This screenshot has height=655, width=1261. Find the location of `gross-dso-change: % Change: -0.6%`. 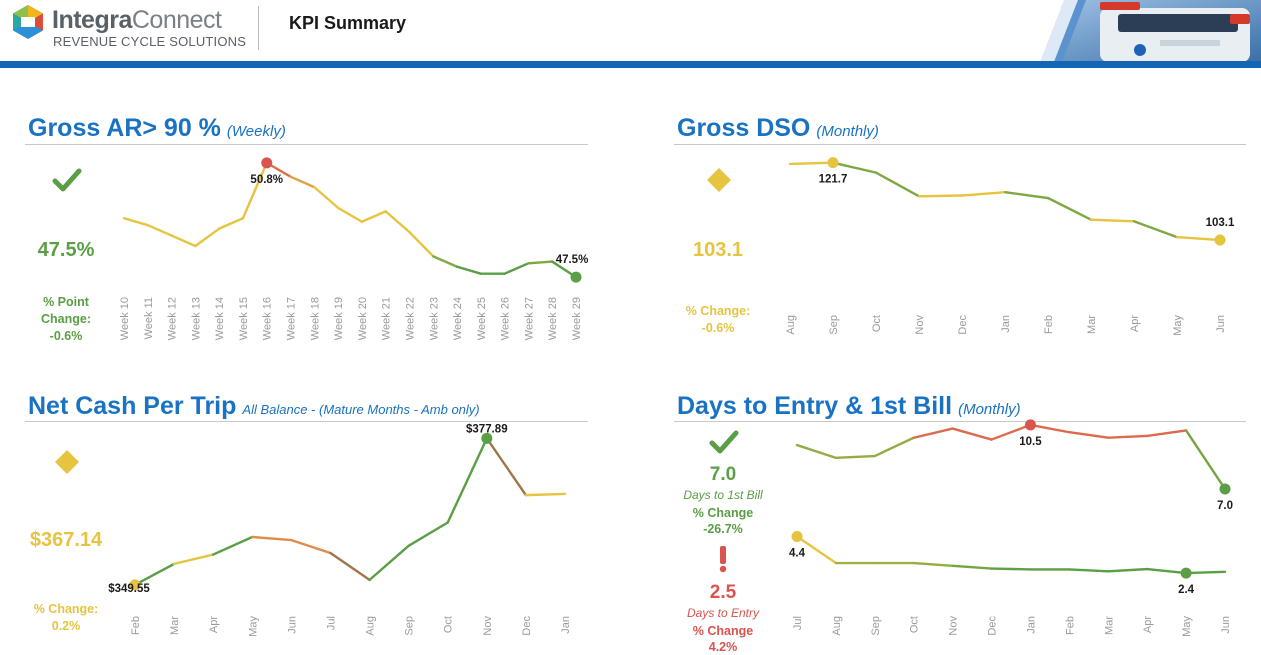

gross-dso-change: % Change: -0.6% is located at coordinates (718, 320).